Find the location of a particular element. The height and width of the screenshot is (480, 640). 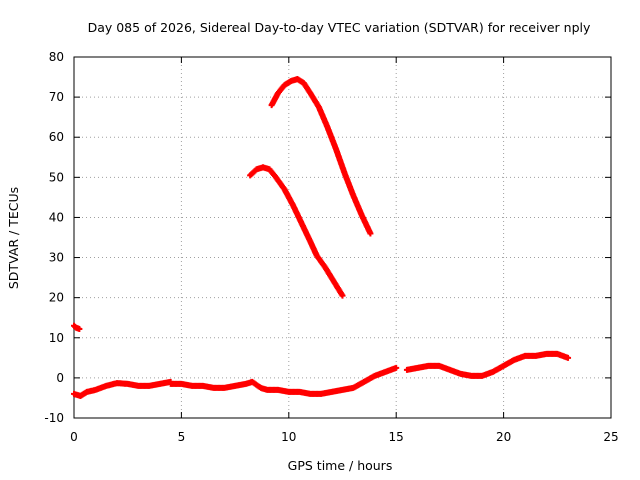

y-tick-label: 0 is located at coordinates (60, 378).